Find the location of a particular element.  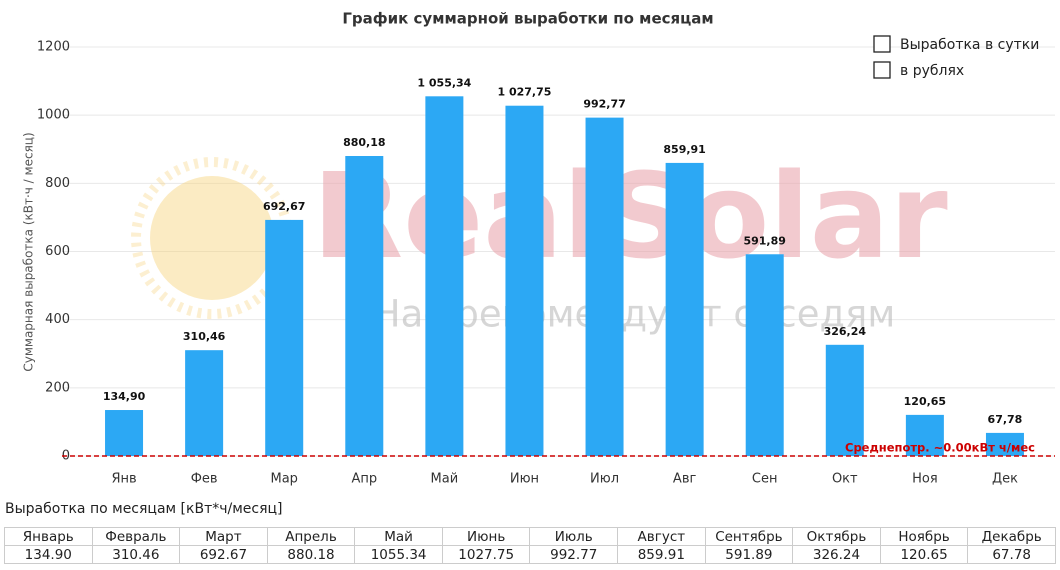

table-cell: 310.46 is located at coordinates (136, 554).